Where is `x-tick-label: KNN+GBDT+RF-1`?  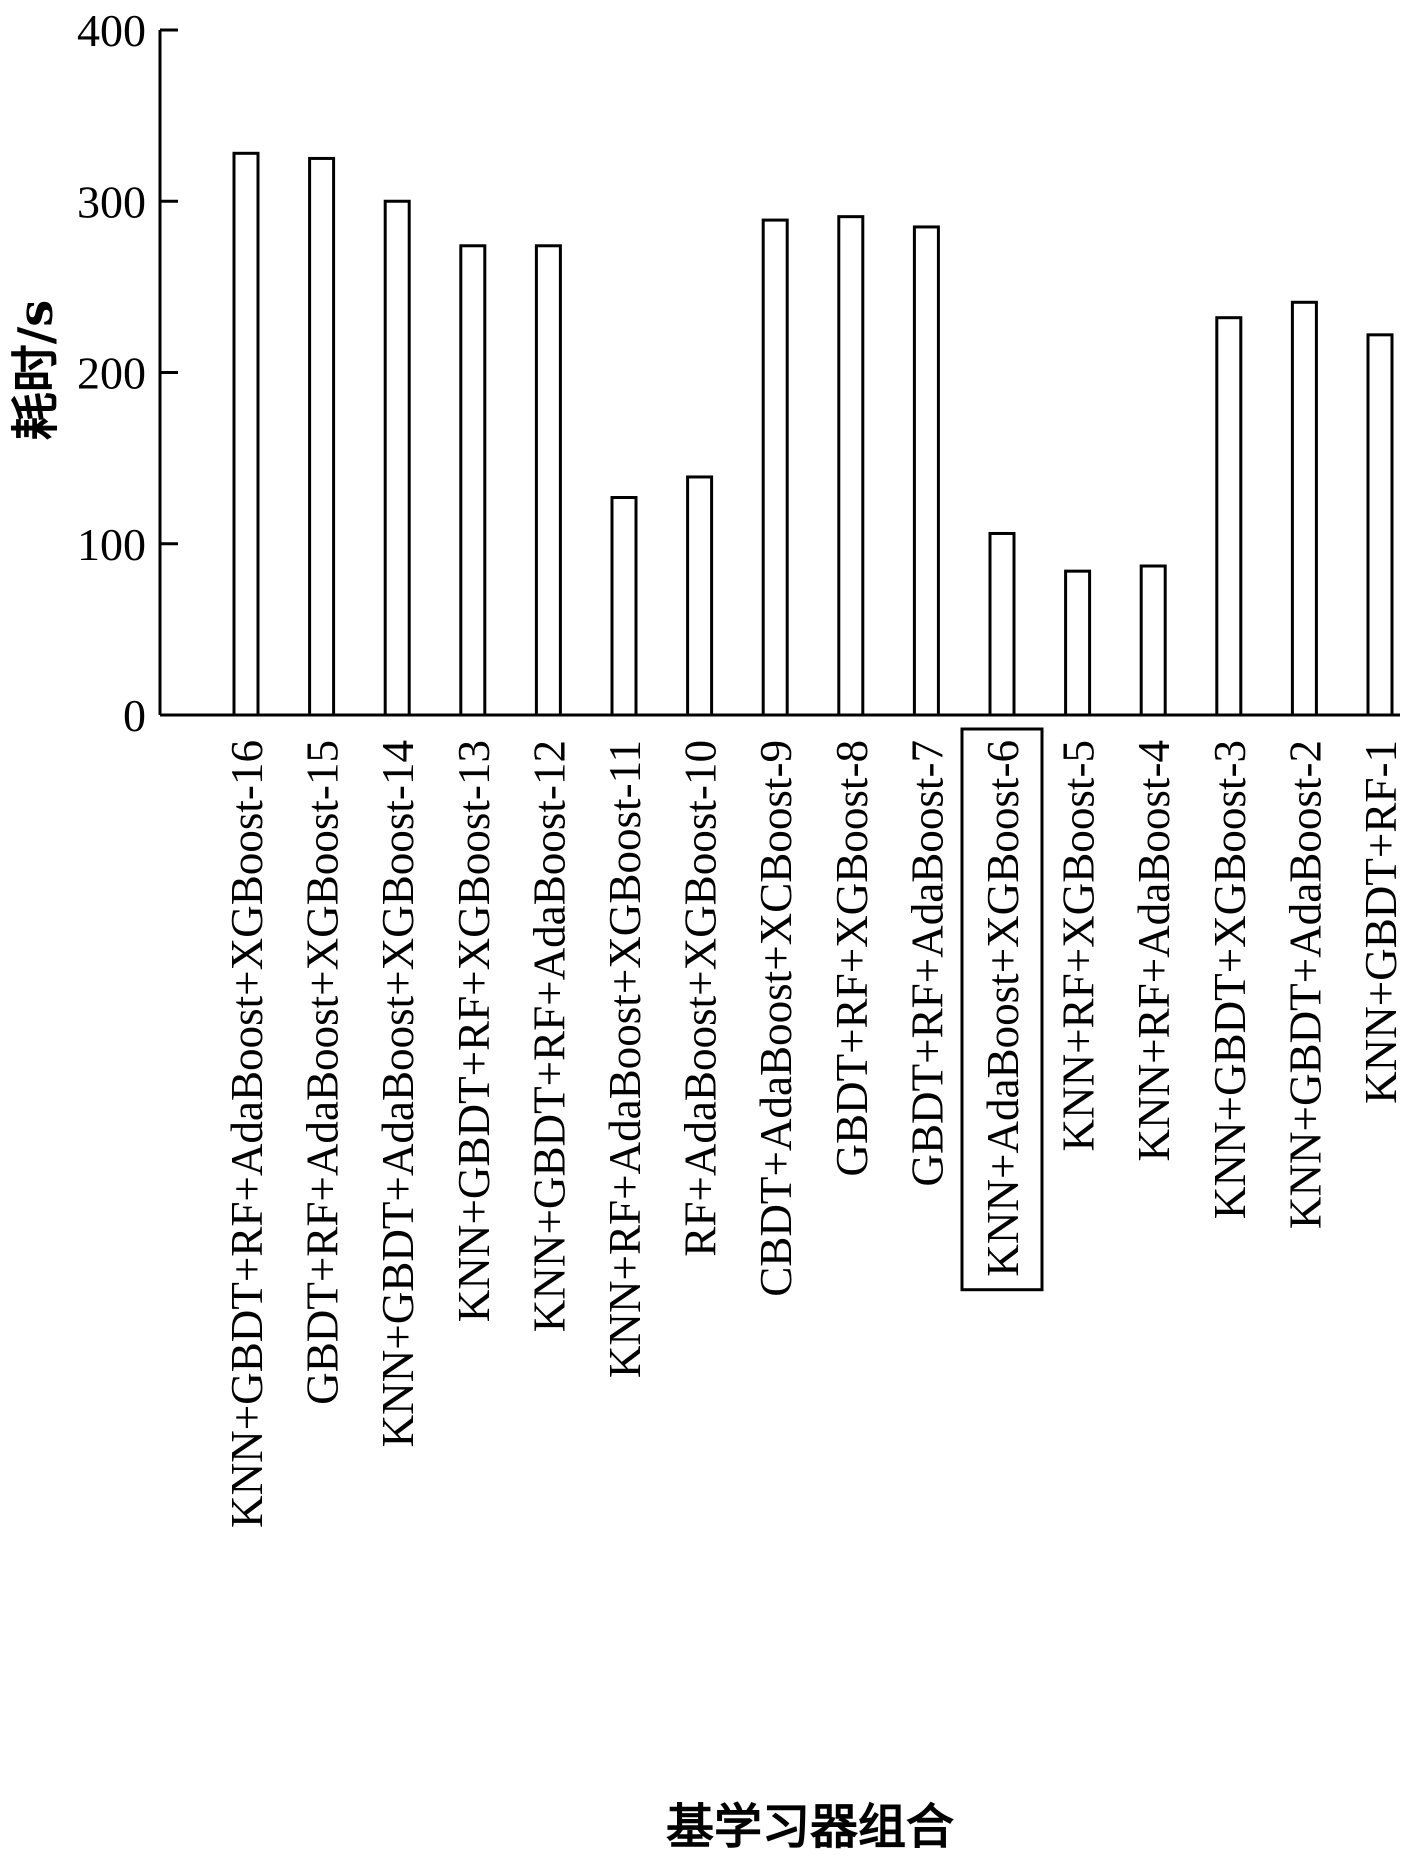
x-tick-label: KNN+GBDT+RF-1 is located at coordinates (1380, 922).